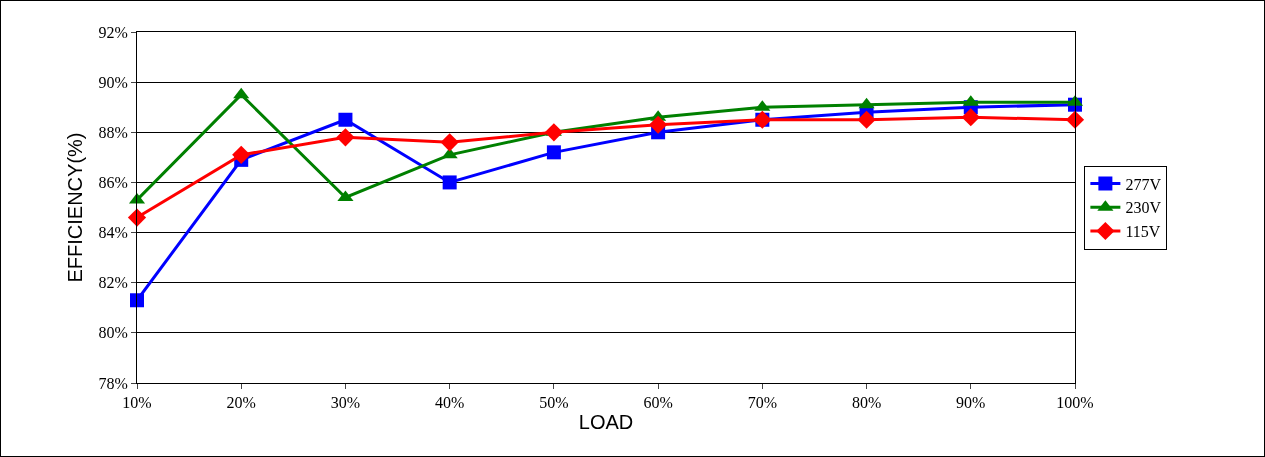  What do you see at coordinates (113, 82) in the screenshot?
I see `y-tick-label: 90%` at bounding box center [113, 82].